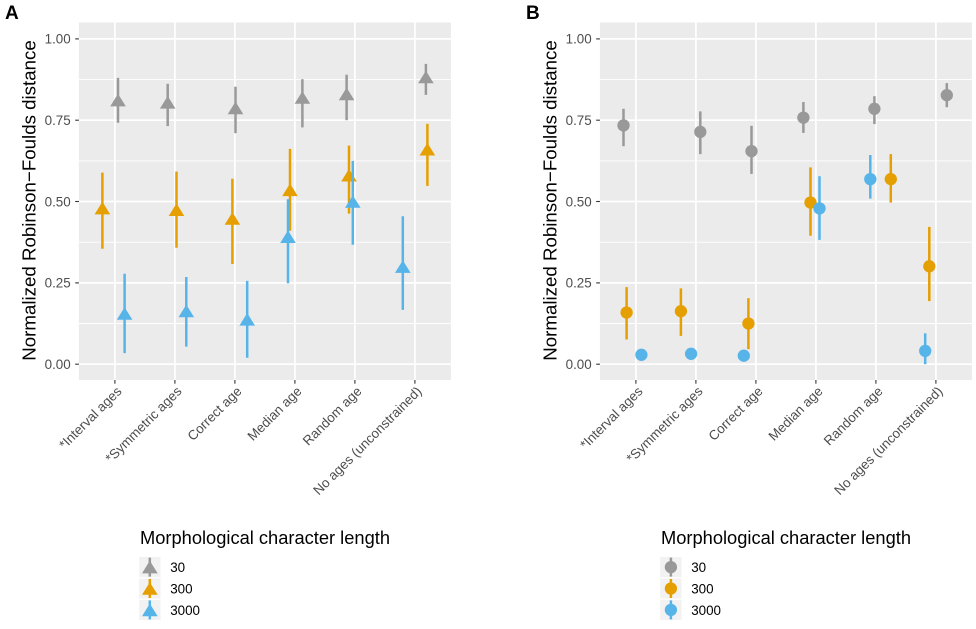  What do you see at coordinates (12, 13) in the screenshot?
I see `svg-text: A` at bounding box center [12, 13].